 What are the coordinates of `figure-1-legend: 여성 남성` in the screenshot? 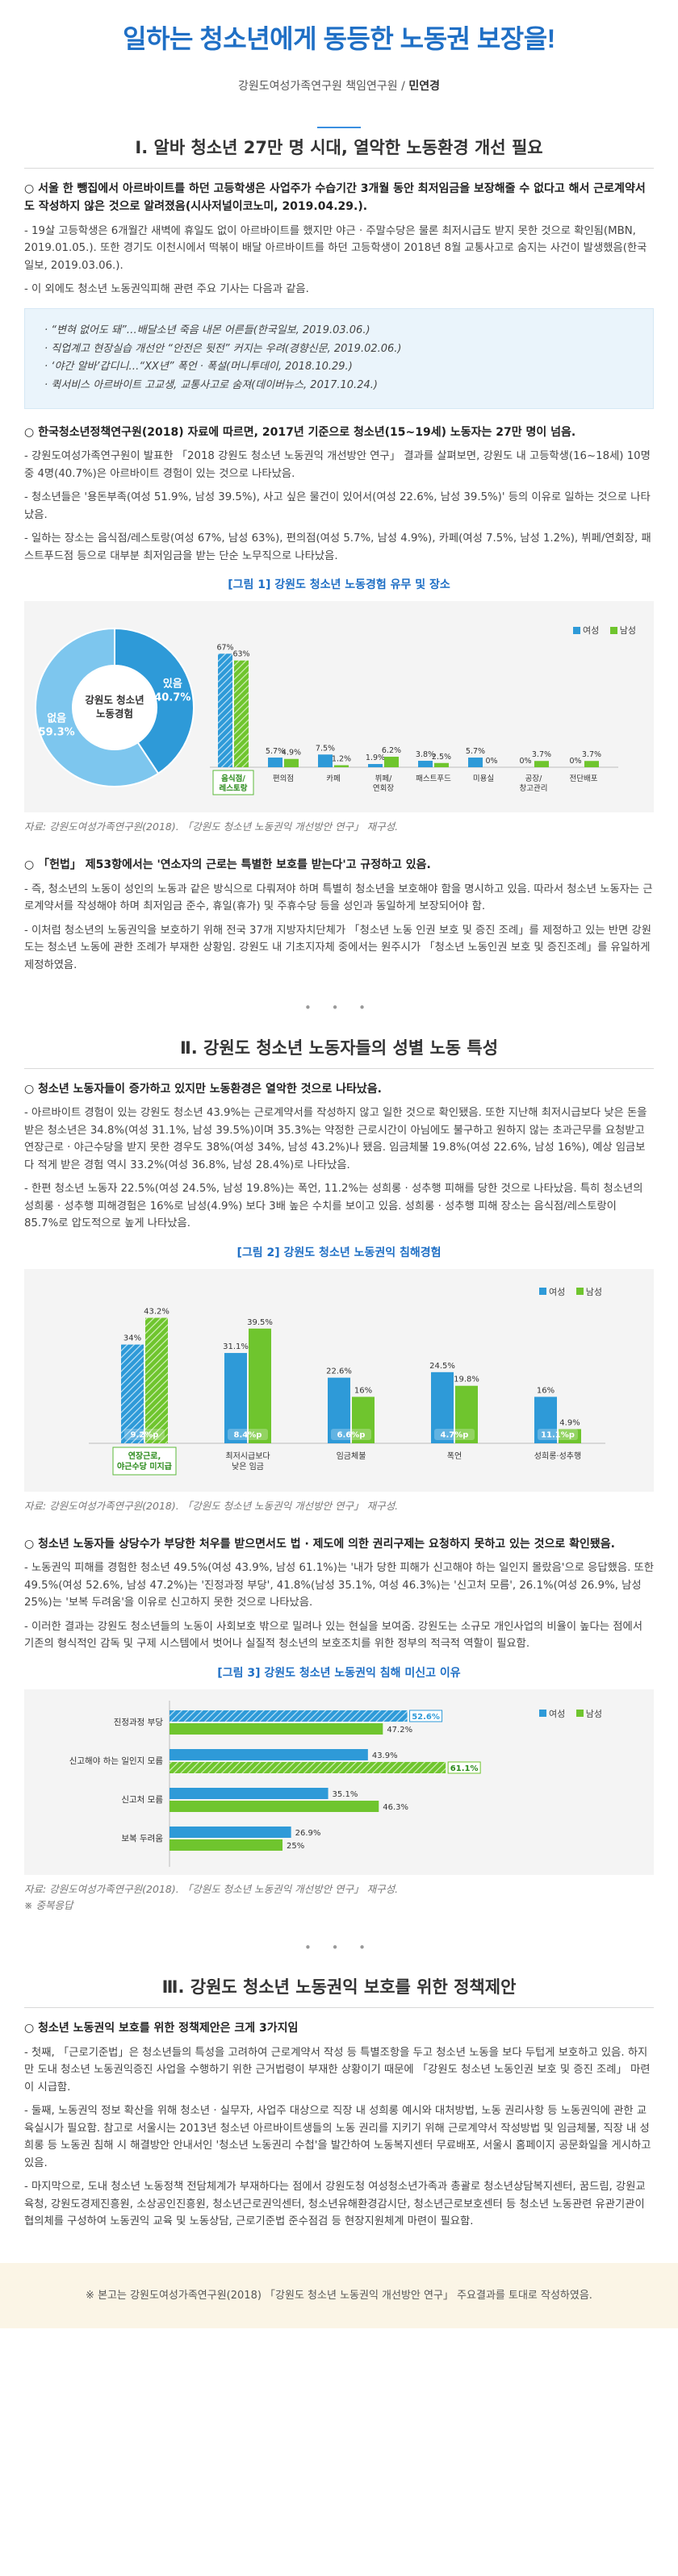 It's located at (600, 631).